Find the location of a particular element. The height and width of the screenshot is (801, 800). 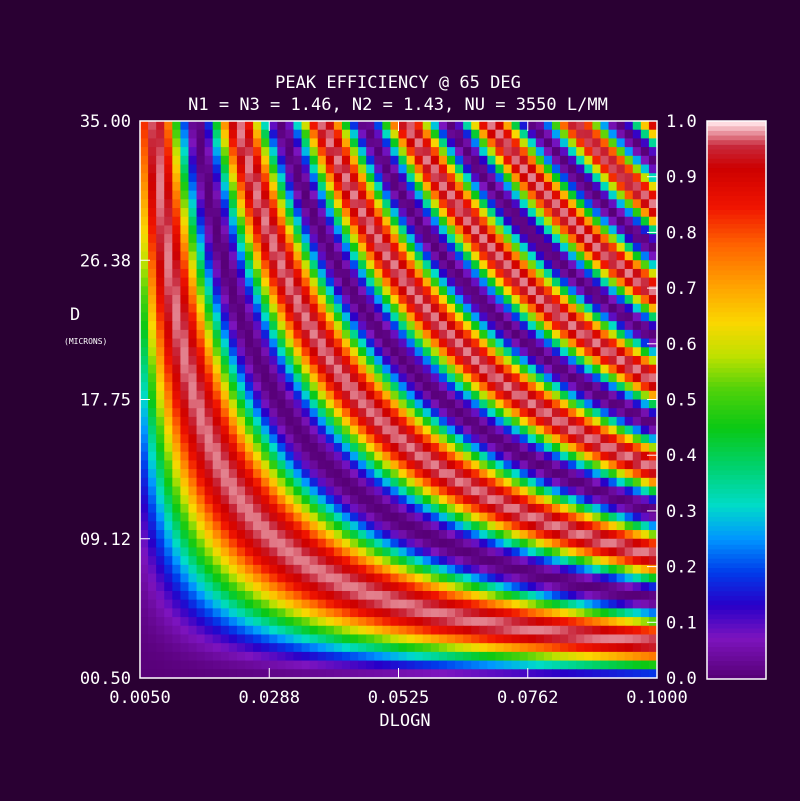

x-tick-label: 0.0288 is located at coordinates (269, 698).